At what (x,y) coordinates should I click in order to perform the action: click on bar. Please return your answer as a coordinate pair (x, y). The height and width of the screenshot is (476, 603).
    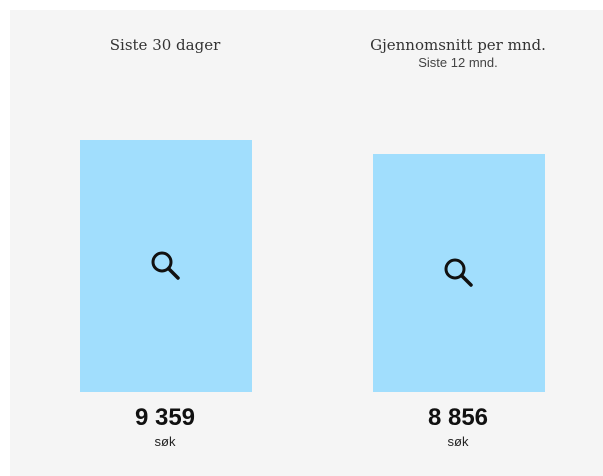
    Looking at the image, I should click on (459, 273).